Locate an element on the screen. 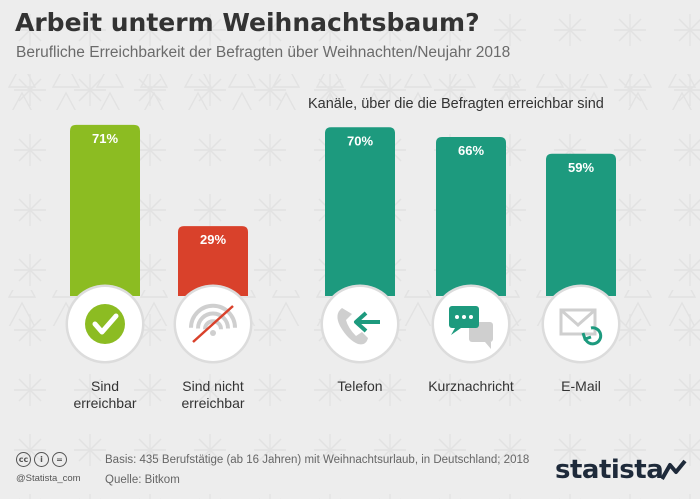  checkmark-icon is located at coordinates (105, 324).